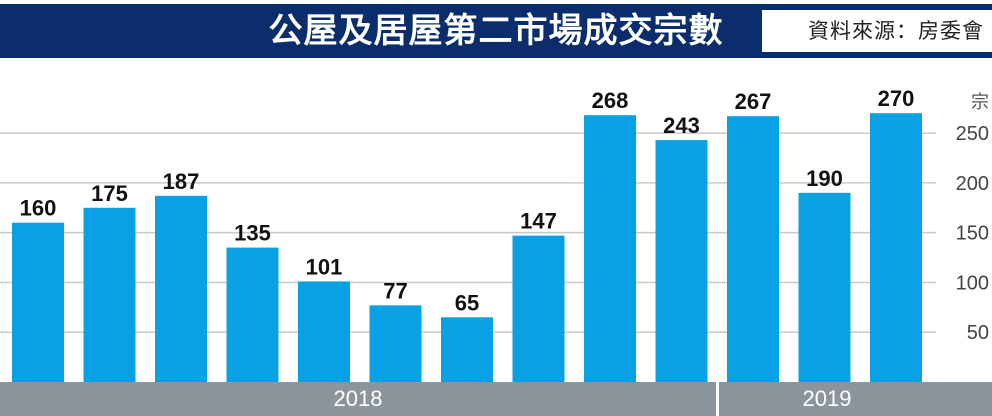 This screenshot has width=992, height=416. I want to click on bar-value-label: 160, so click(38, 208).